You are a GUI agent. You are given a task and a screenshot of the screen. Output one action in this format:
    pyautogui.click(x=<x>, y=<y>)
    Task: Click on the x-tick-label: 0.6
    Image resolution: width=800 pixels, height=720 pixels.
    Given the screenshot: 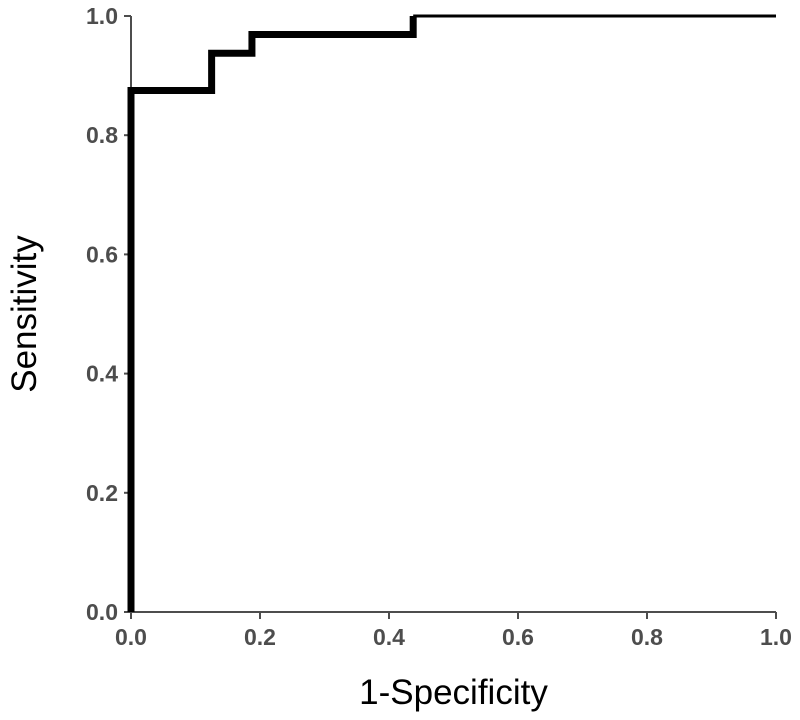 What is the action you would take?
    pyautogui.click(x=518, y=637)
    